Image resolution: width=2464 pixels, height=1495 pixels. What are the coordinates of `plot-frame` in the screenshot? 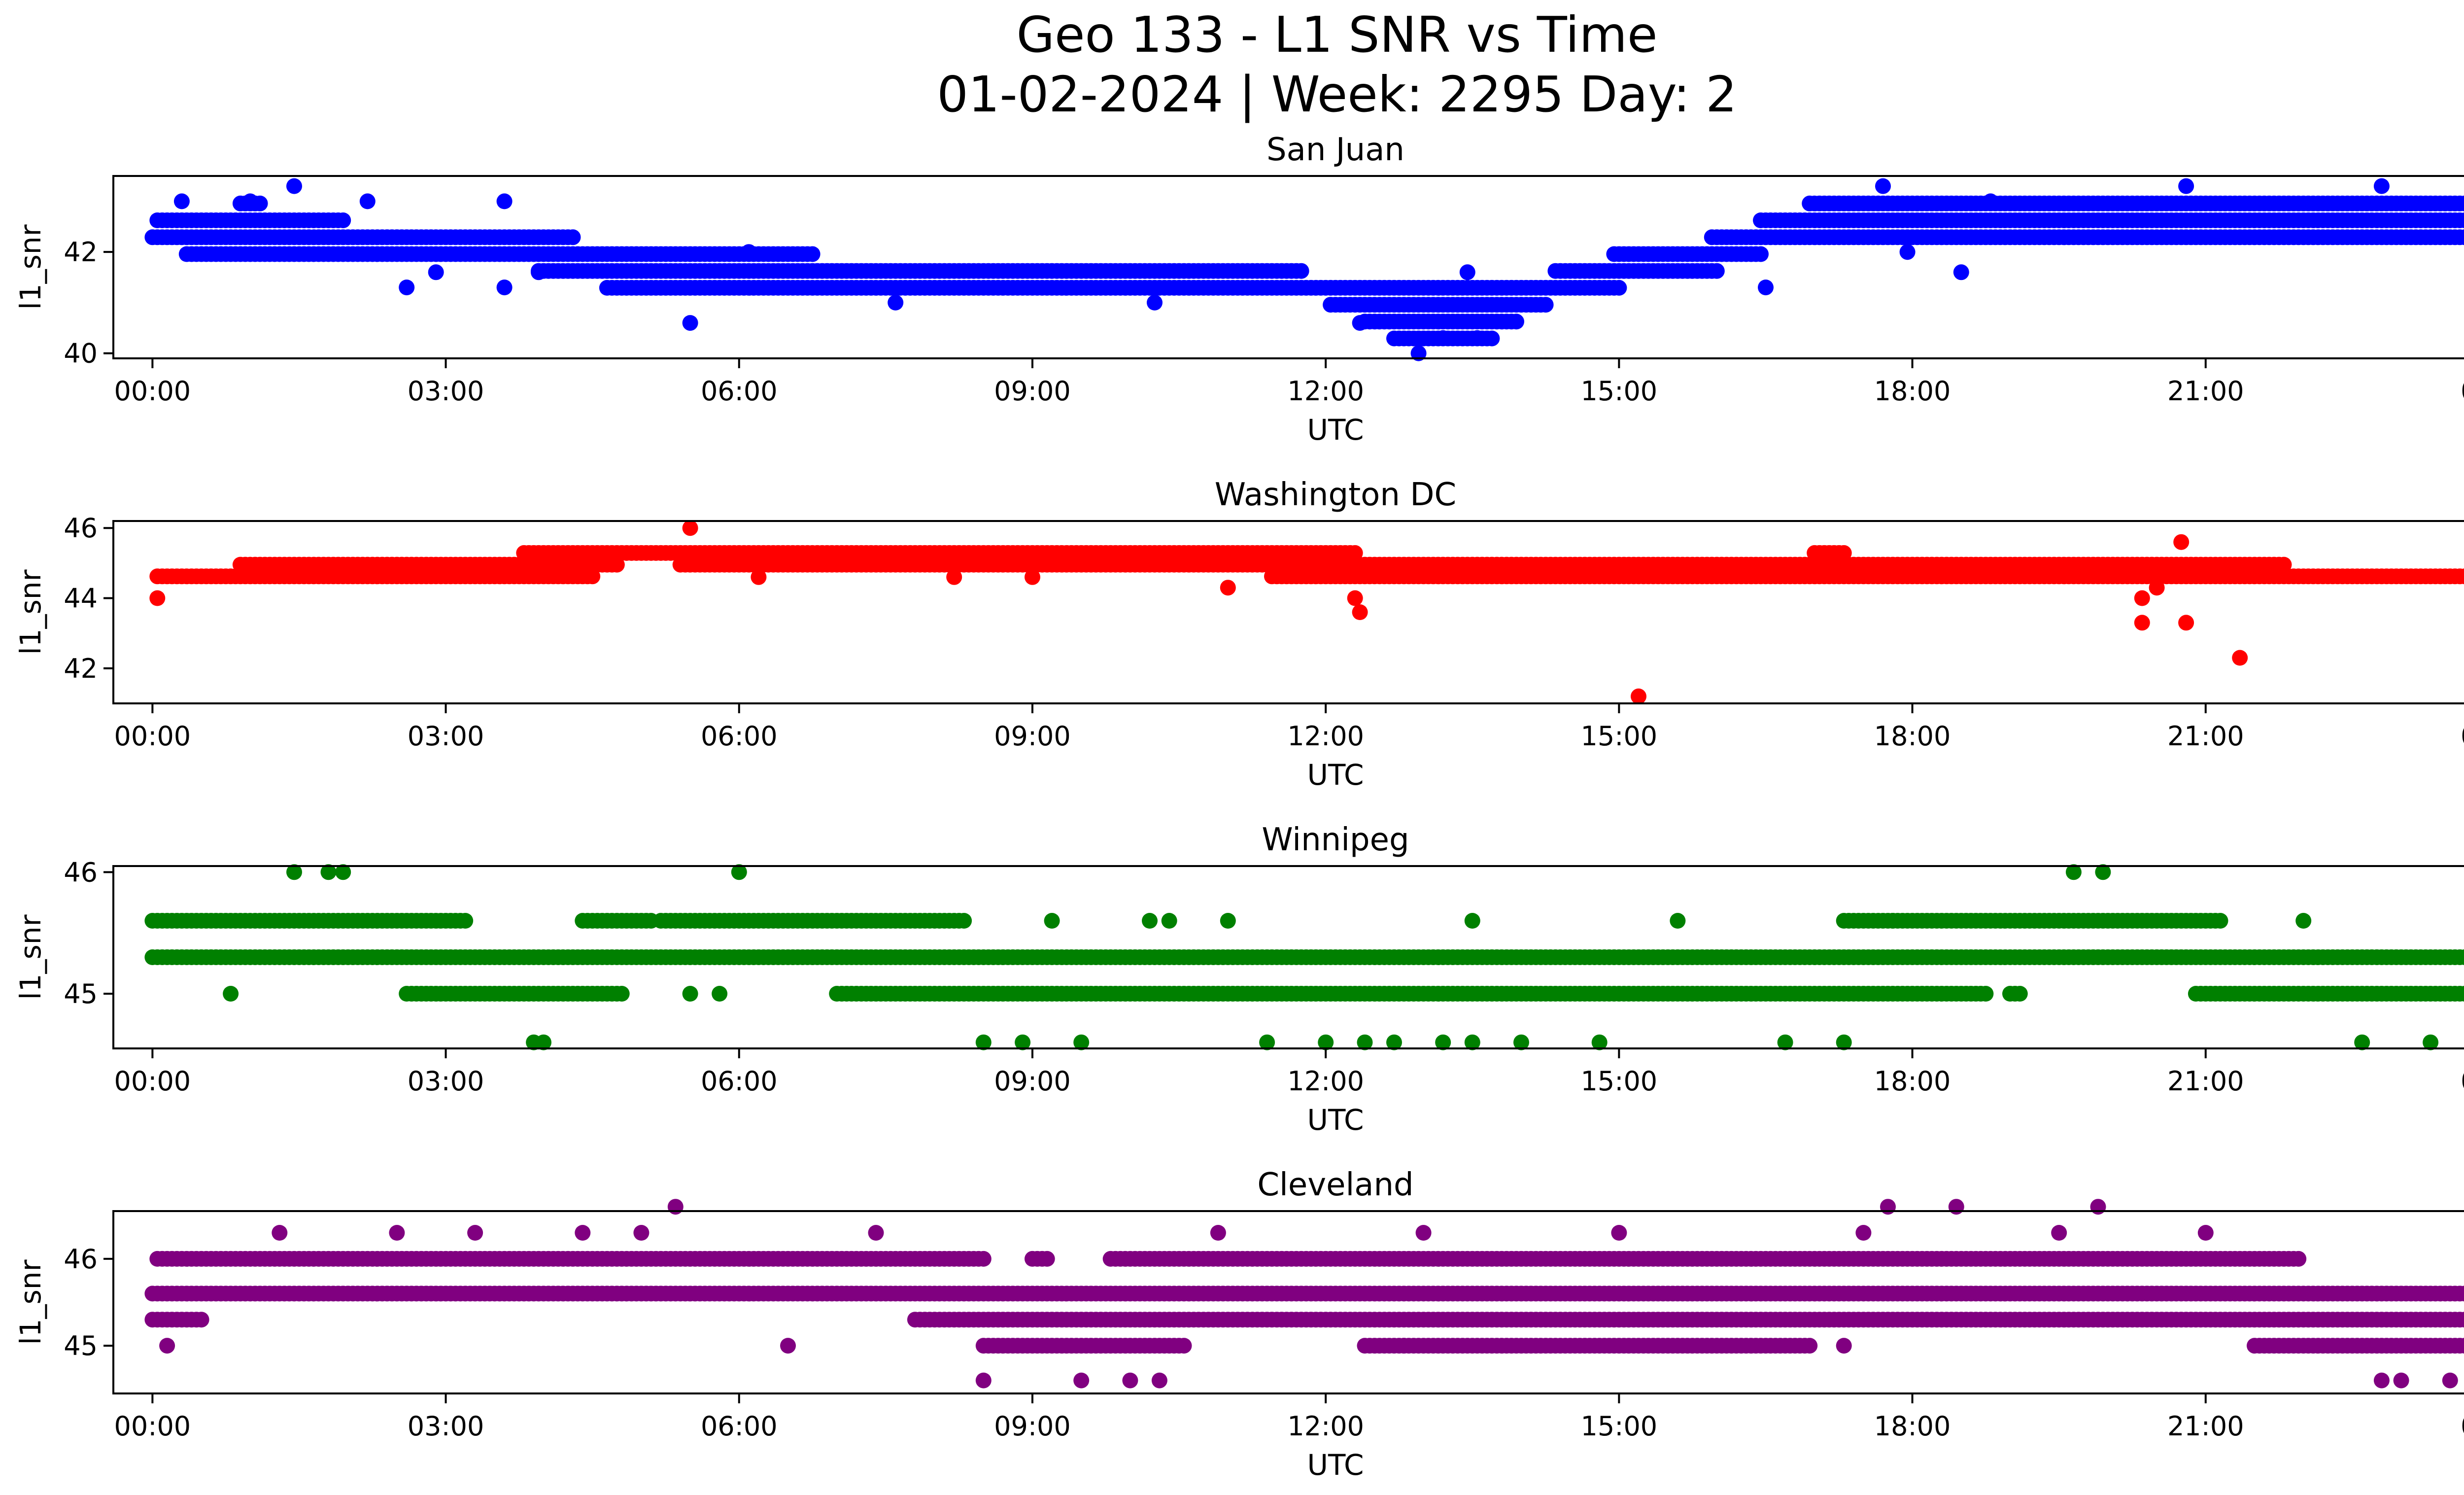 It's located at (1288, 612).